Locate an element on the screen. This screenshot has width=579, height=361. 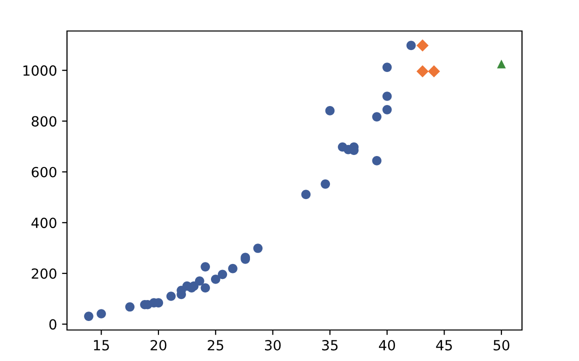
y-tick-label: 1000 is located at coordinates (39, 70).